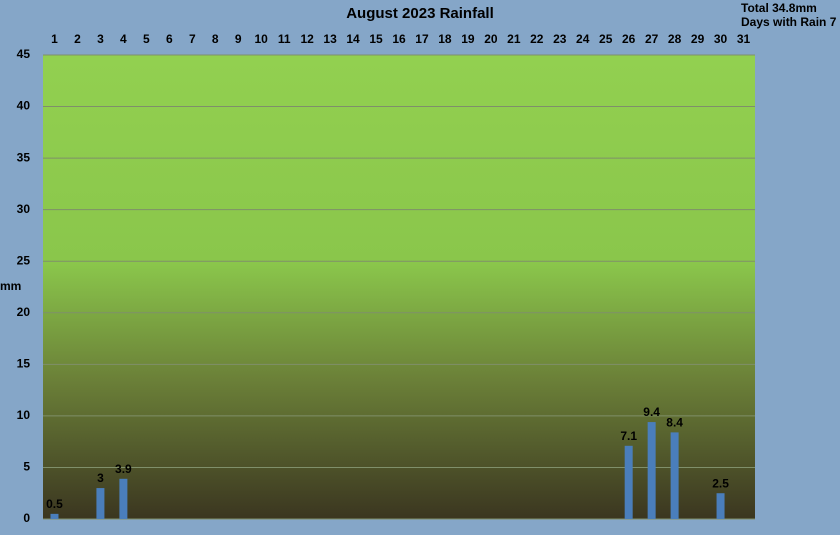 The image size is (840, 535). What do you see at coordinates (629, 39) in the screenshot?
I see `x-tick-label: 26` at bounding box center [629, 39].